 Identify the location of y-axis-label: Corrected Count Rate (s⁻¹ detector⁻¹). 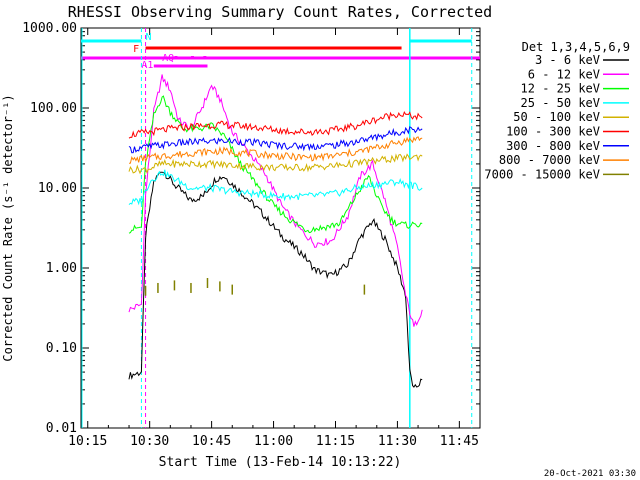
(8, 227).